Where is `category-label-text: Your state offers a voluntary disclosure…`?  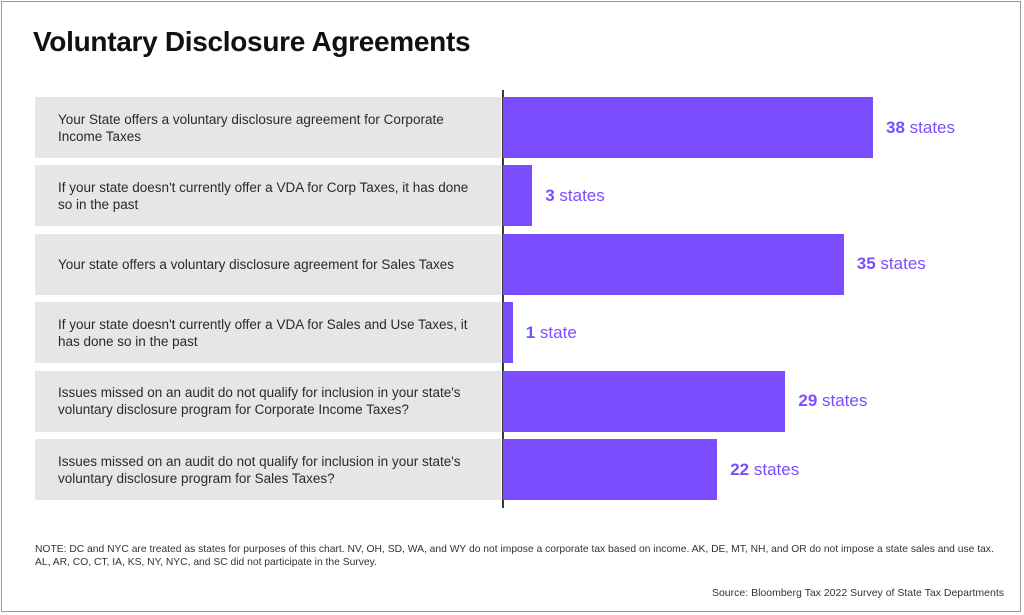 category-label-text: Your state offers a voluntary disclosure… is located at coordinates (256, 264).